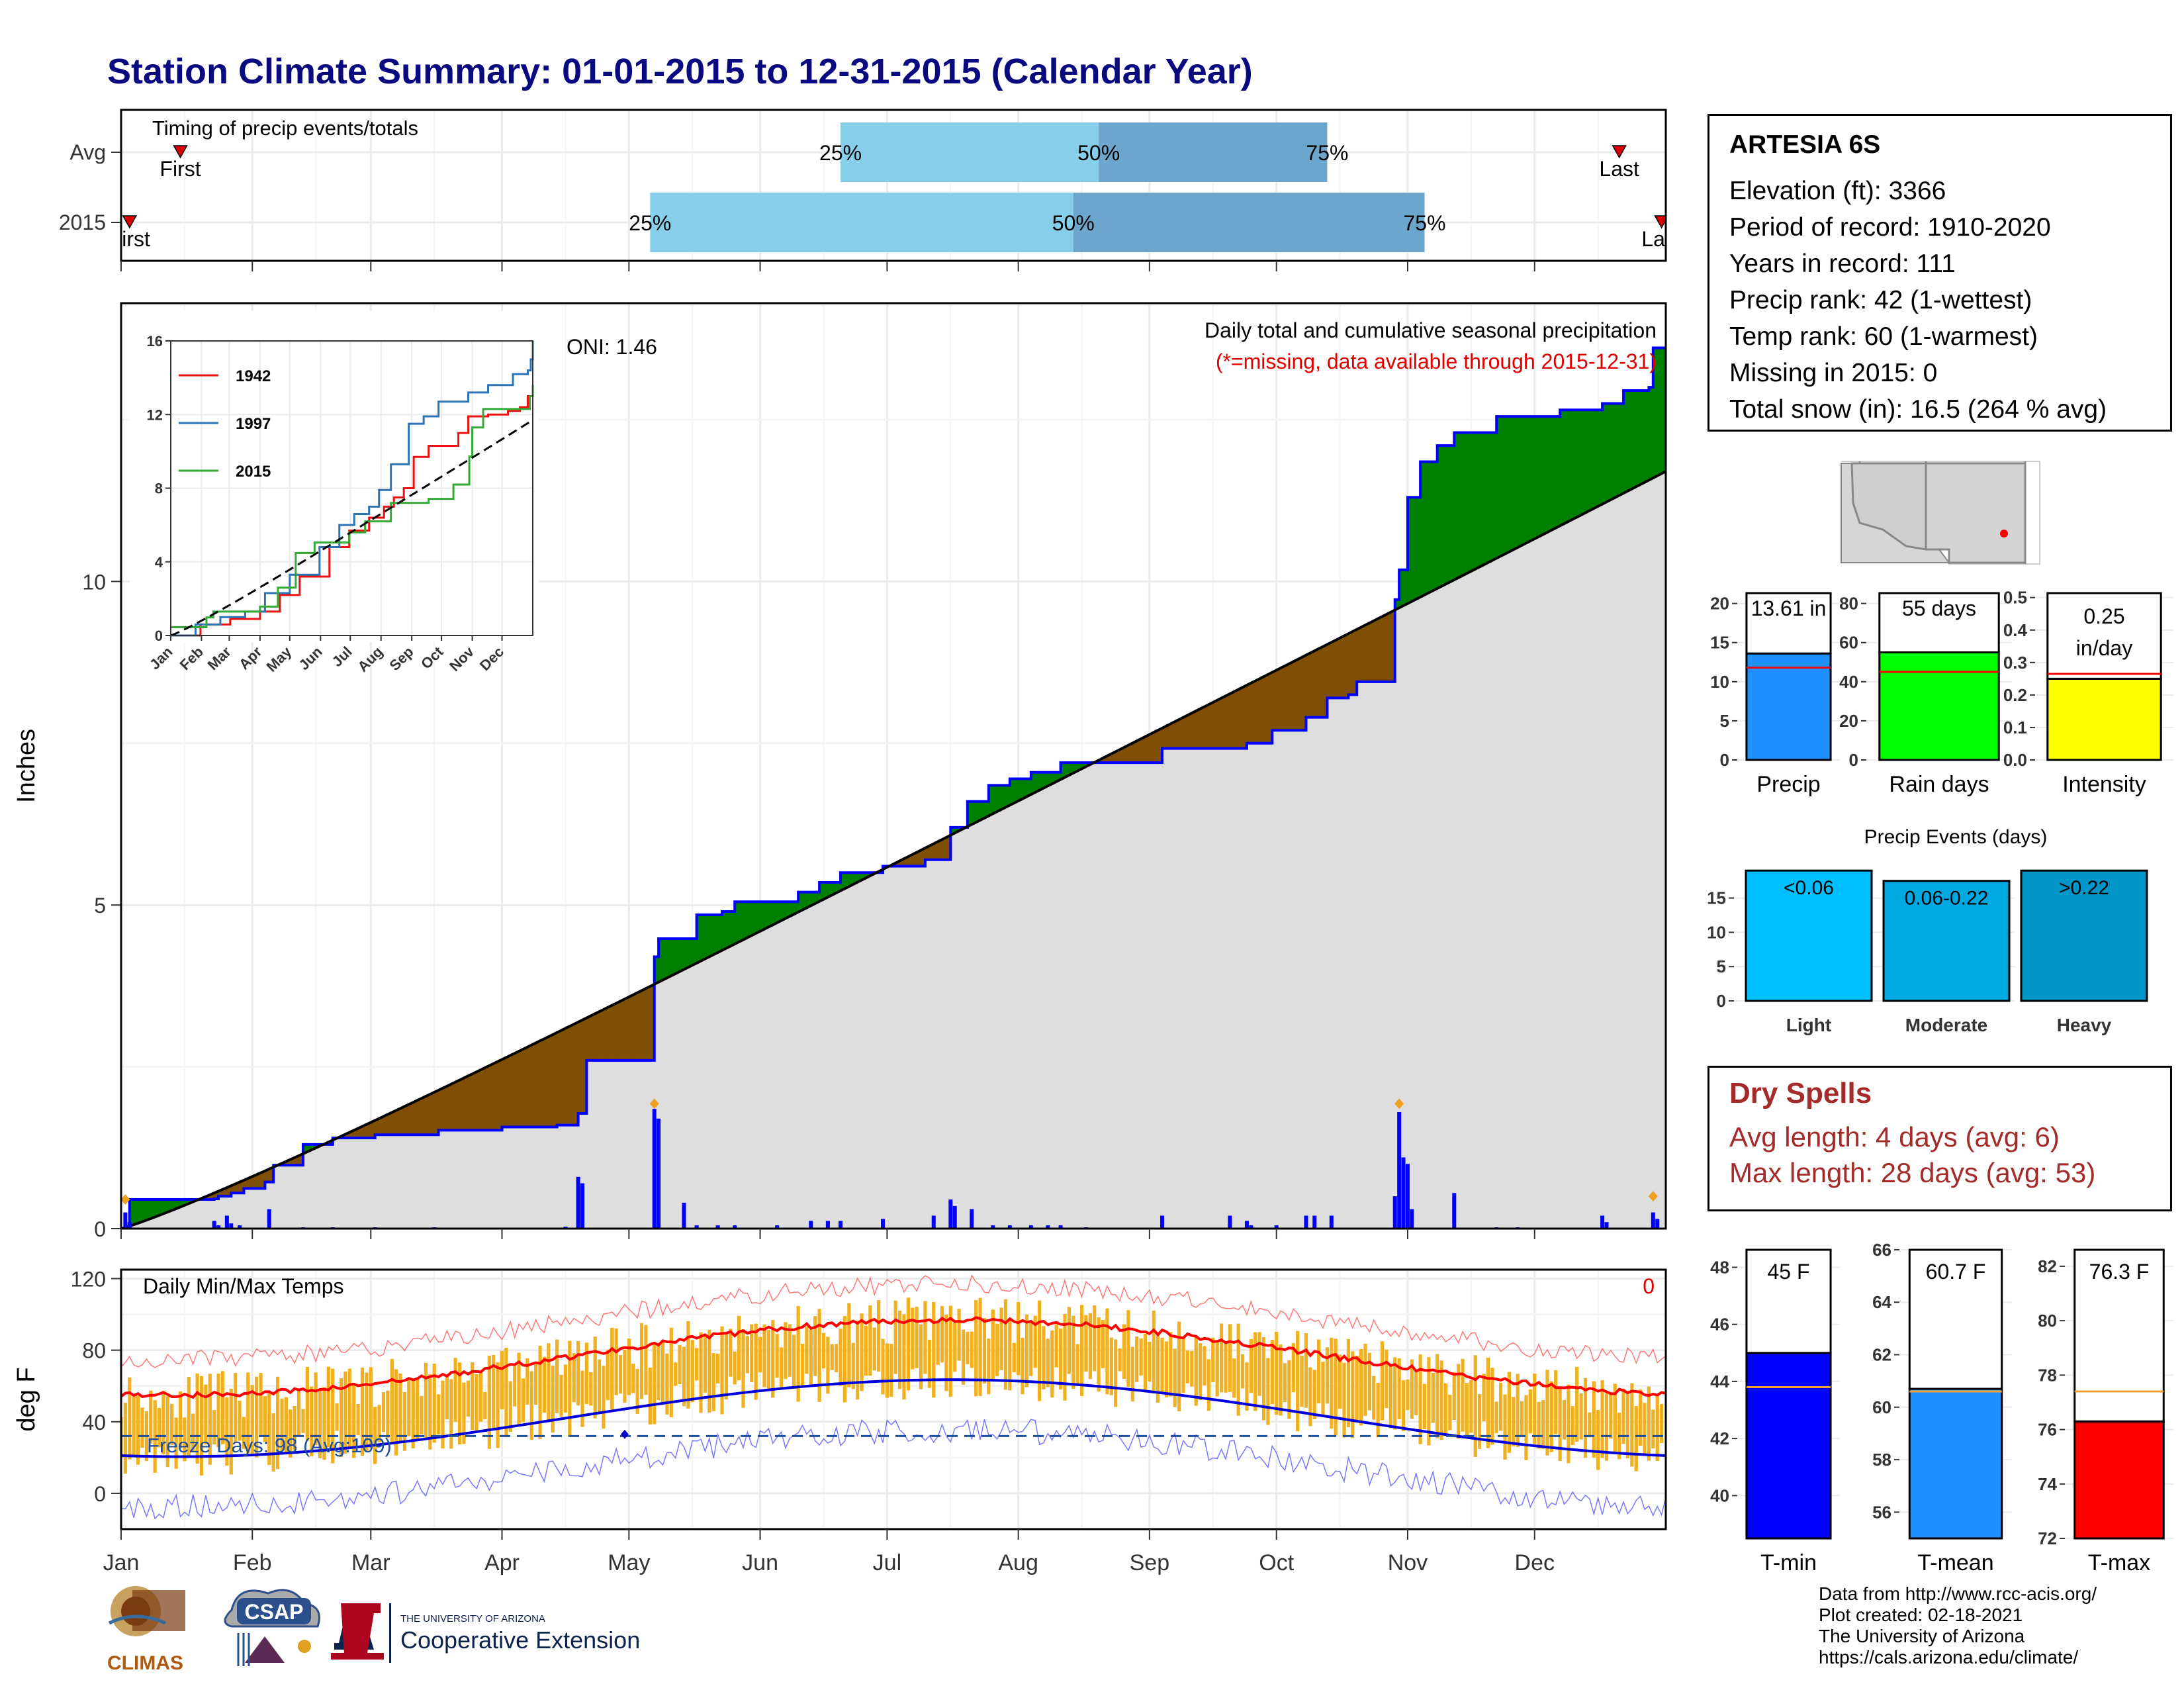 Image resolution: width=2184 pixels, height=1688 pixels. I want to click on bar-panel-precip-label-box, so click(1789, 623).